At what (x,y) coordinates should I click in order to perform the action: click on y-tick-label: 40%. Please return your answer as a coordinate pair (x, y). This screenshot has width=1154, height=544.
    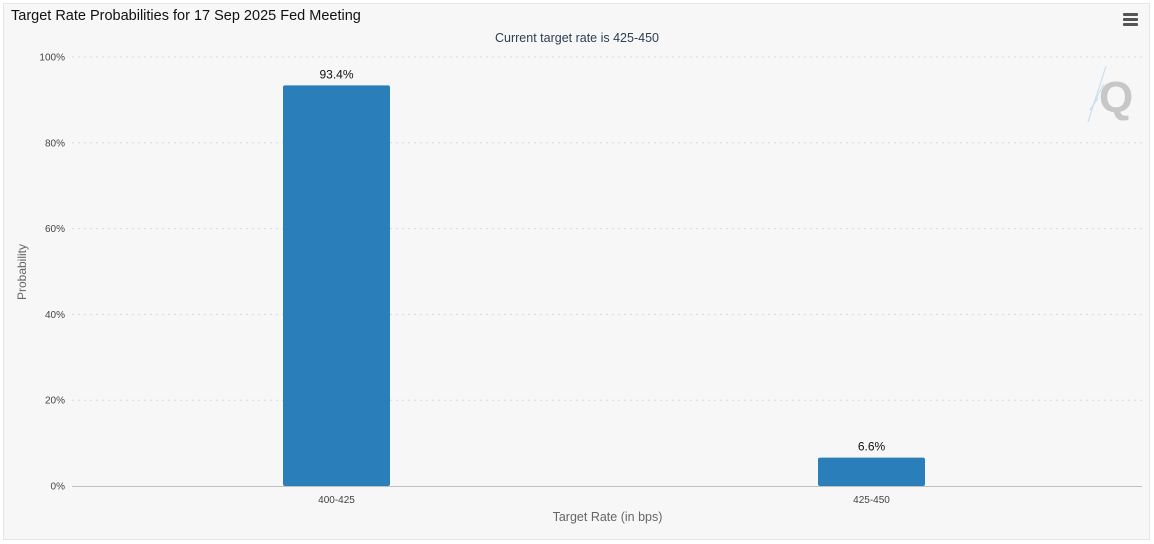
    Looking at the image, I should click on (55, 315).